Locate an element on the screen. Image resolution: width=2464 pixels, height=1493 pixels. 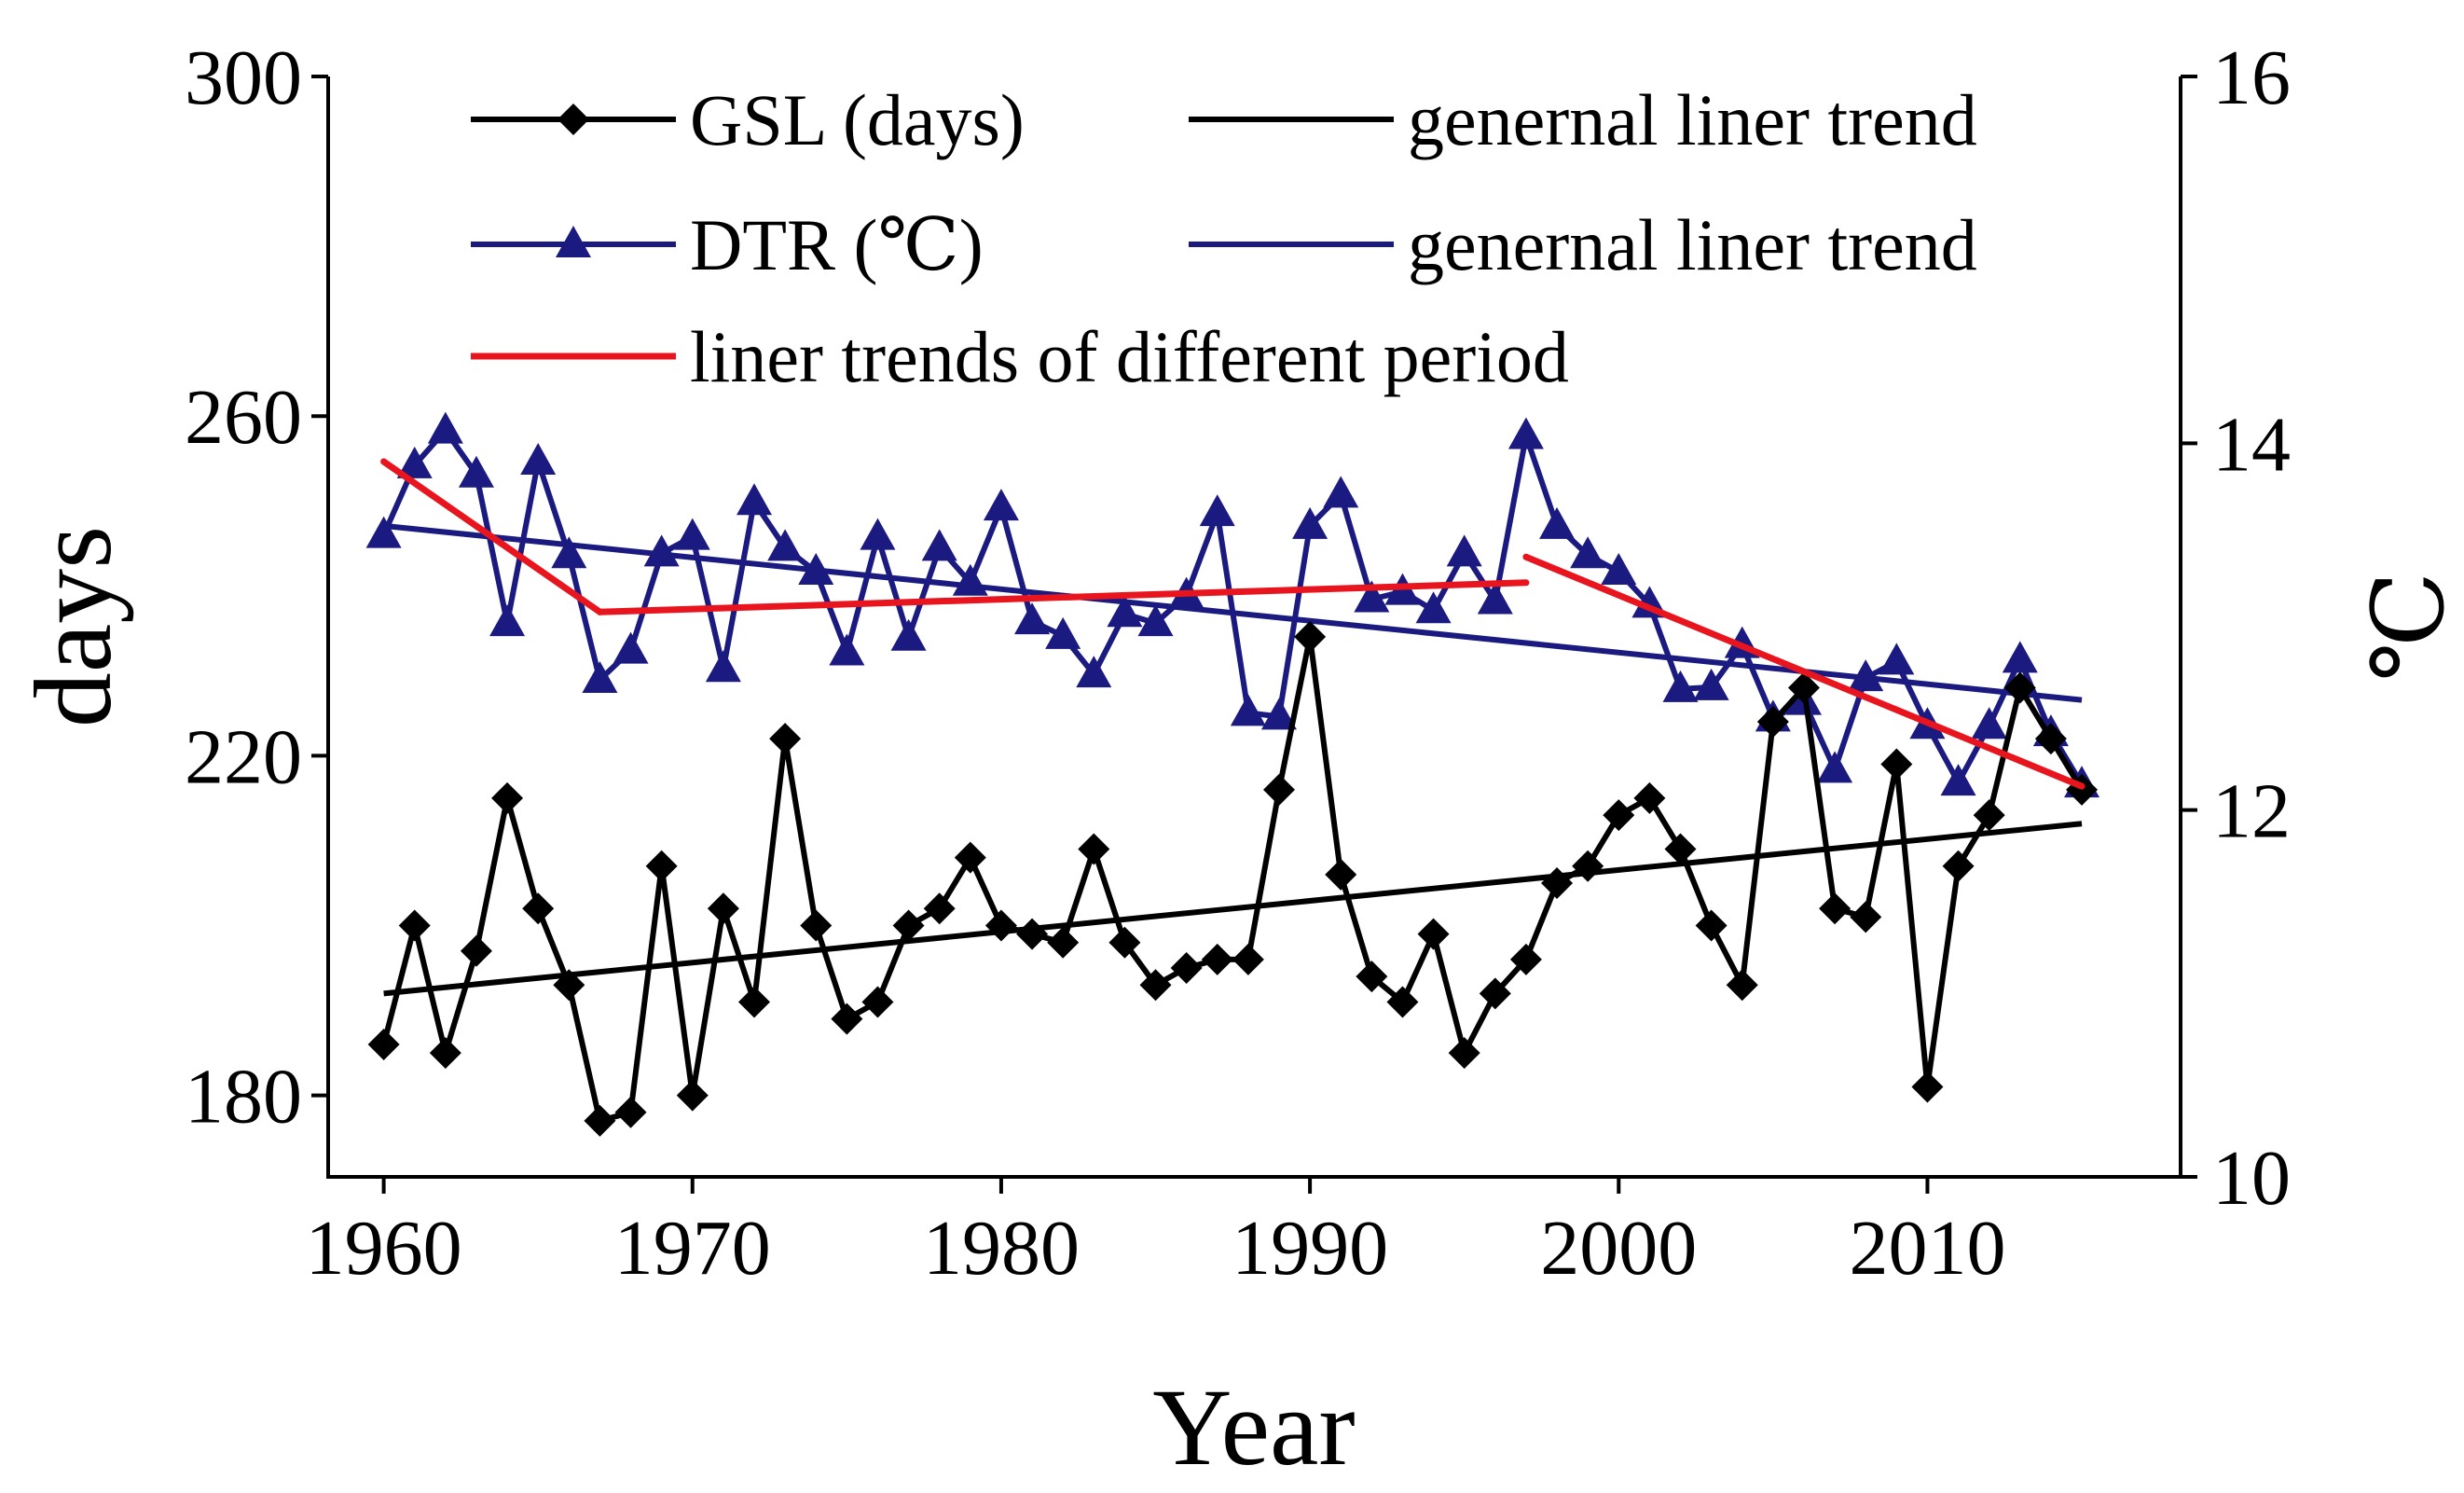
right-y-tick-label: 12 is located at coordinates (2252, 812).